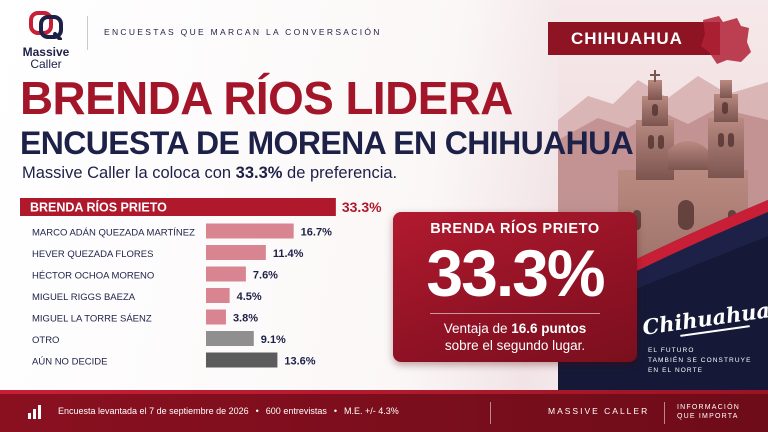  Describe the element at coordinates (316, 233) in the screenshot. I see `bar-value: 16.7%` at that location.